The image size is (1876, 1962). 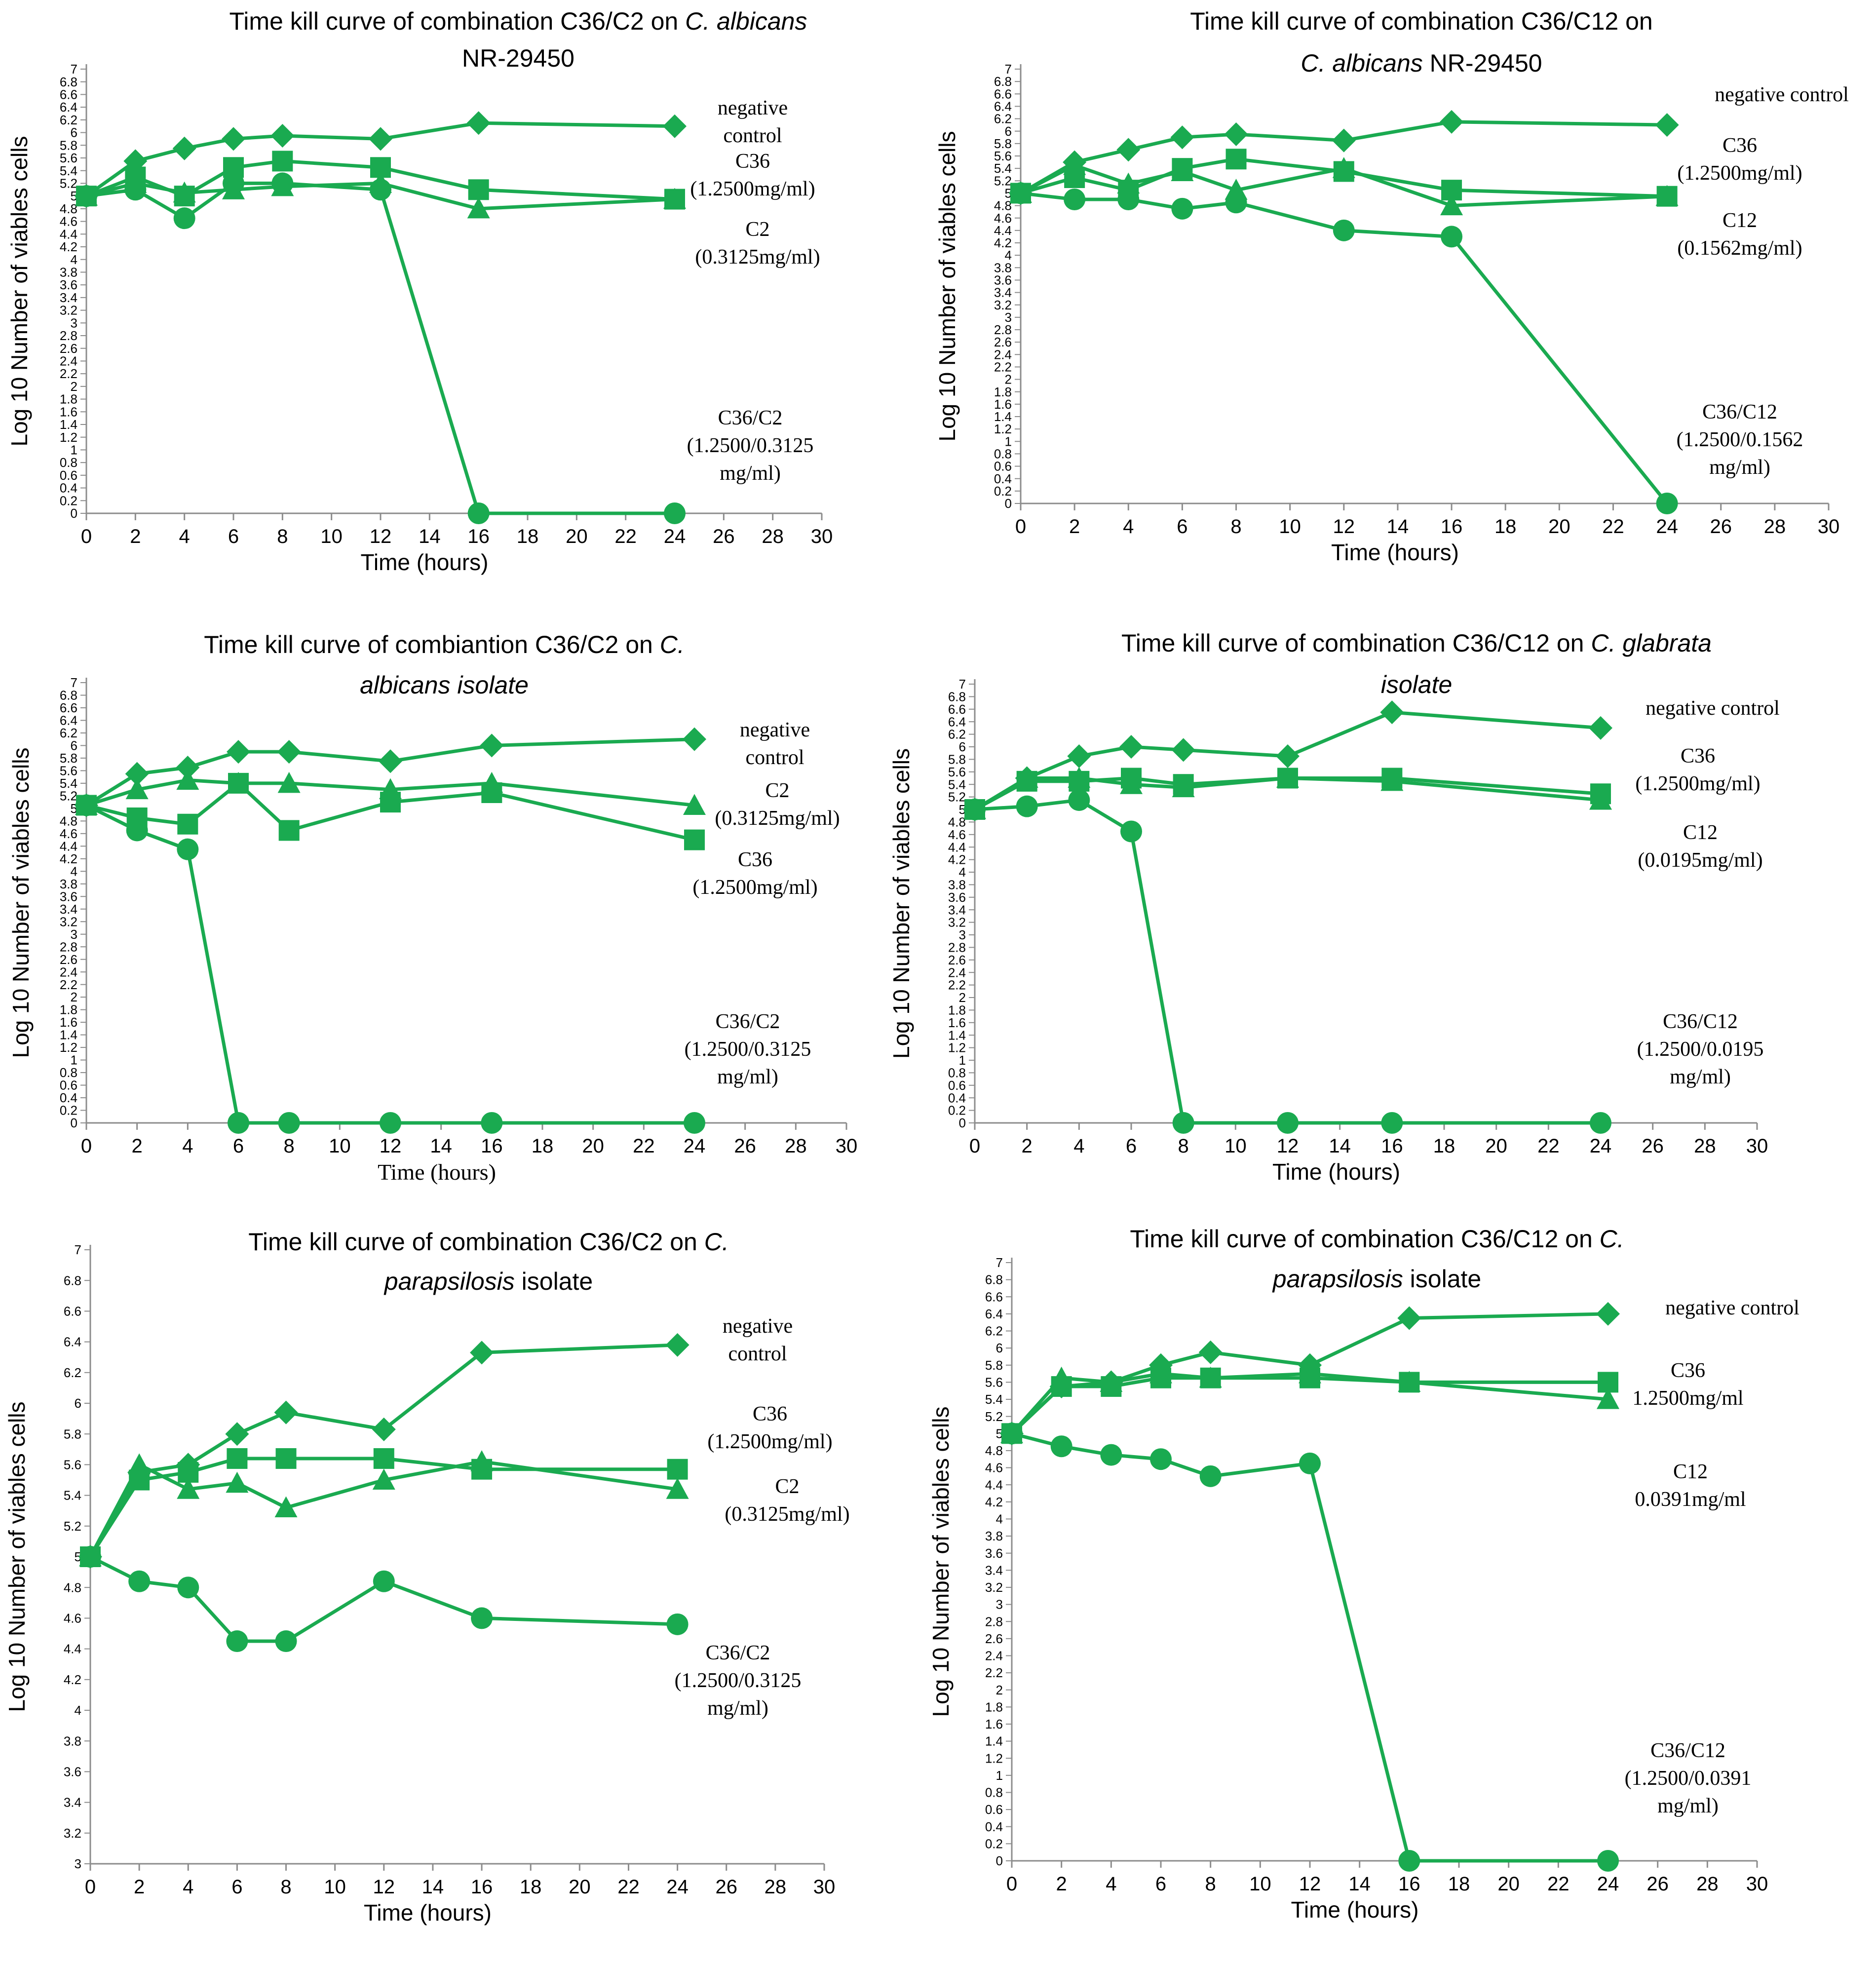 What do you see at coordinates (187, 1146) in the screenshot?
I see `x-tick-label: 4` at bounding box center [187, 1146].